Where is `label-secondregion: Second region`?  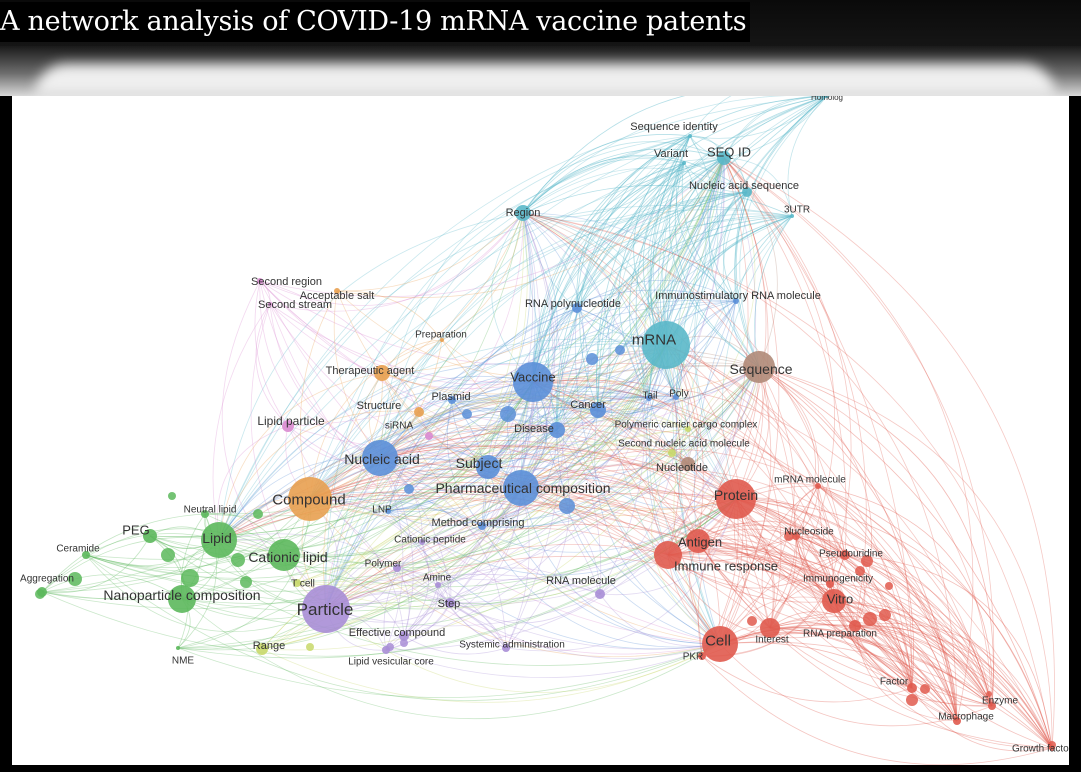 label-secondregion: Second region is located at coordinates (286, 282).